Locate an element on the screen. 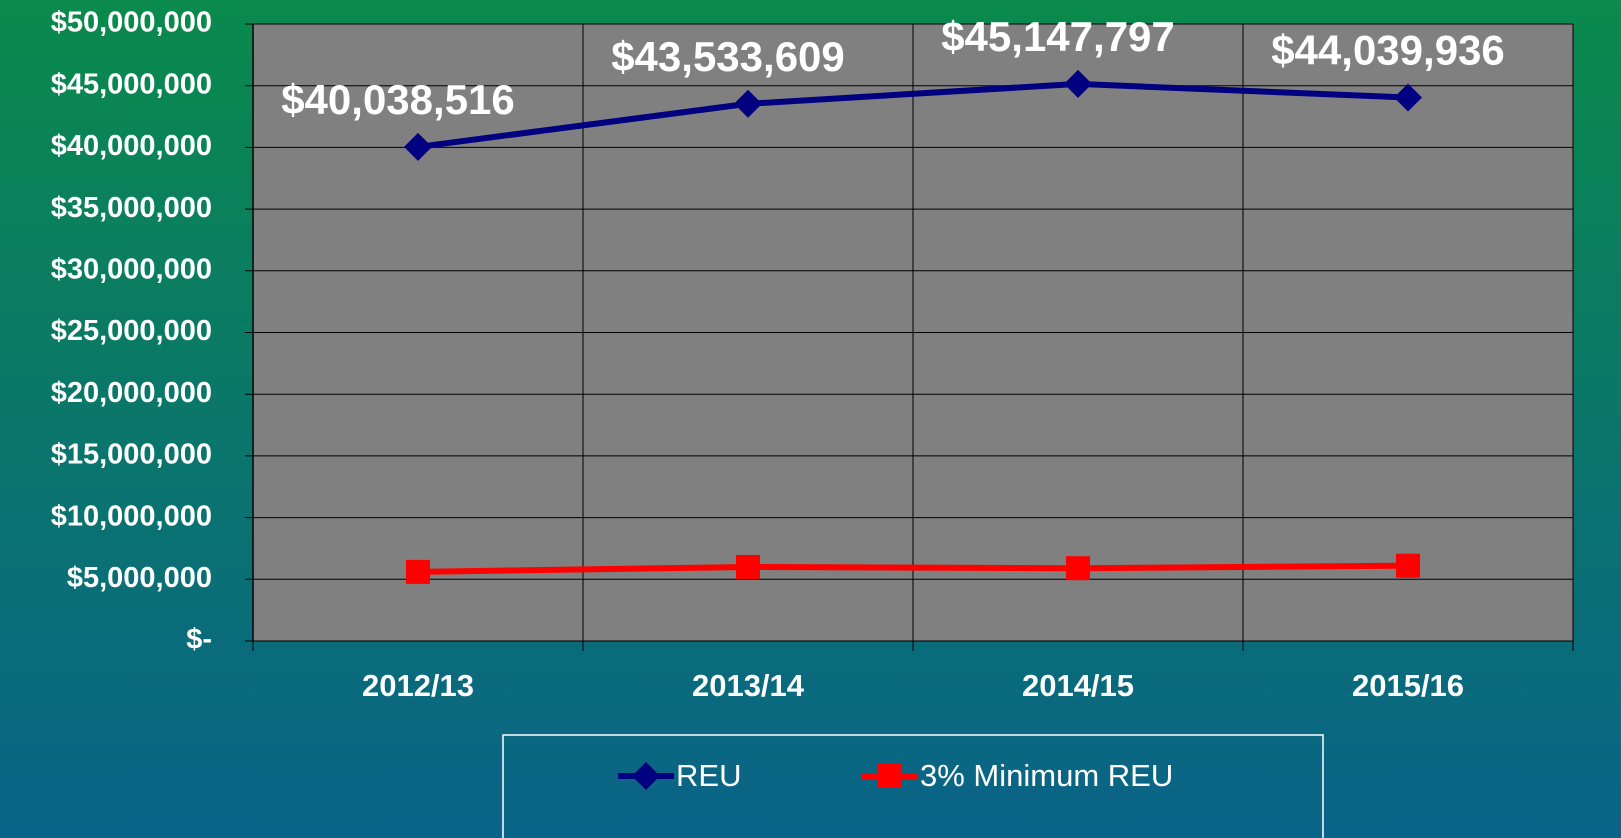 Image resolution: width=1621 pixels, height=838 pixels. y-tick-label: $10,000,000 is located at coordinates (131, 516).